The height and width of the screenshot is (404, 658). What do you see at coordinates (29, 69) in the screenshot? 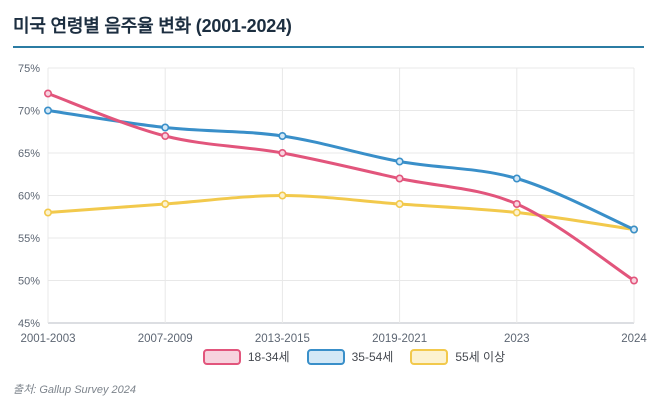
I see `y-tick-label: 75%` at bounding box center [29, 69].